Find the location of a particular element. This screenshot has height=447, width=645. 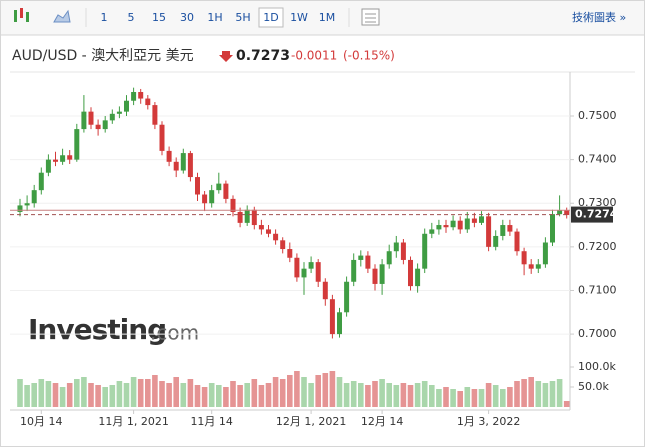

interval-button: 5H is located at coordinates (242, 17).